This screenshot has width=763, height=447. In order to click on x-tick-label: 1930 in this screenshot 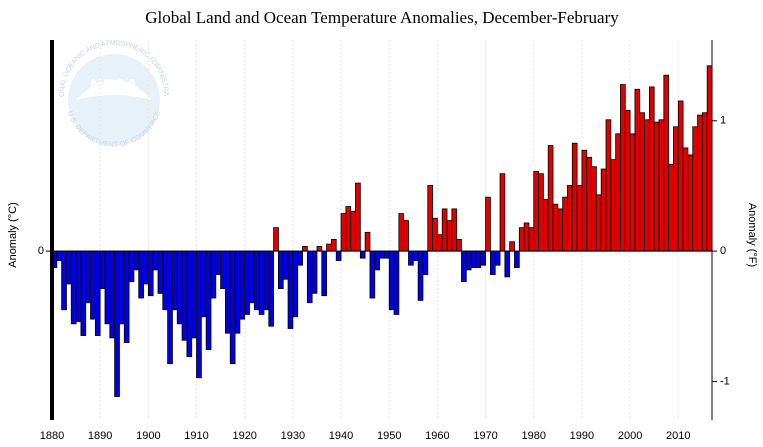, I will do `click(293, 436)`.